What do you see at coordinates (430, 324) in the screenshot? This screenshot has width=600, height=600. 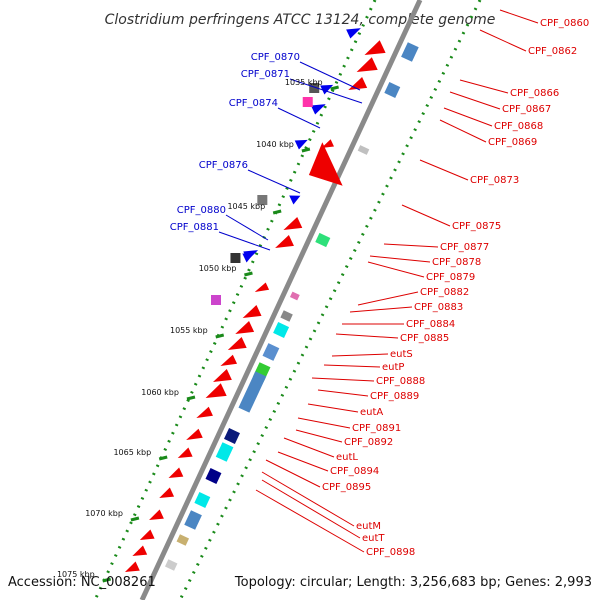 I see `gene-label: CPF_0884` at bounding box center [430, 324].